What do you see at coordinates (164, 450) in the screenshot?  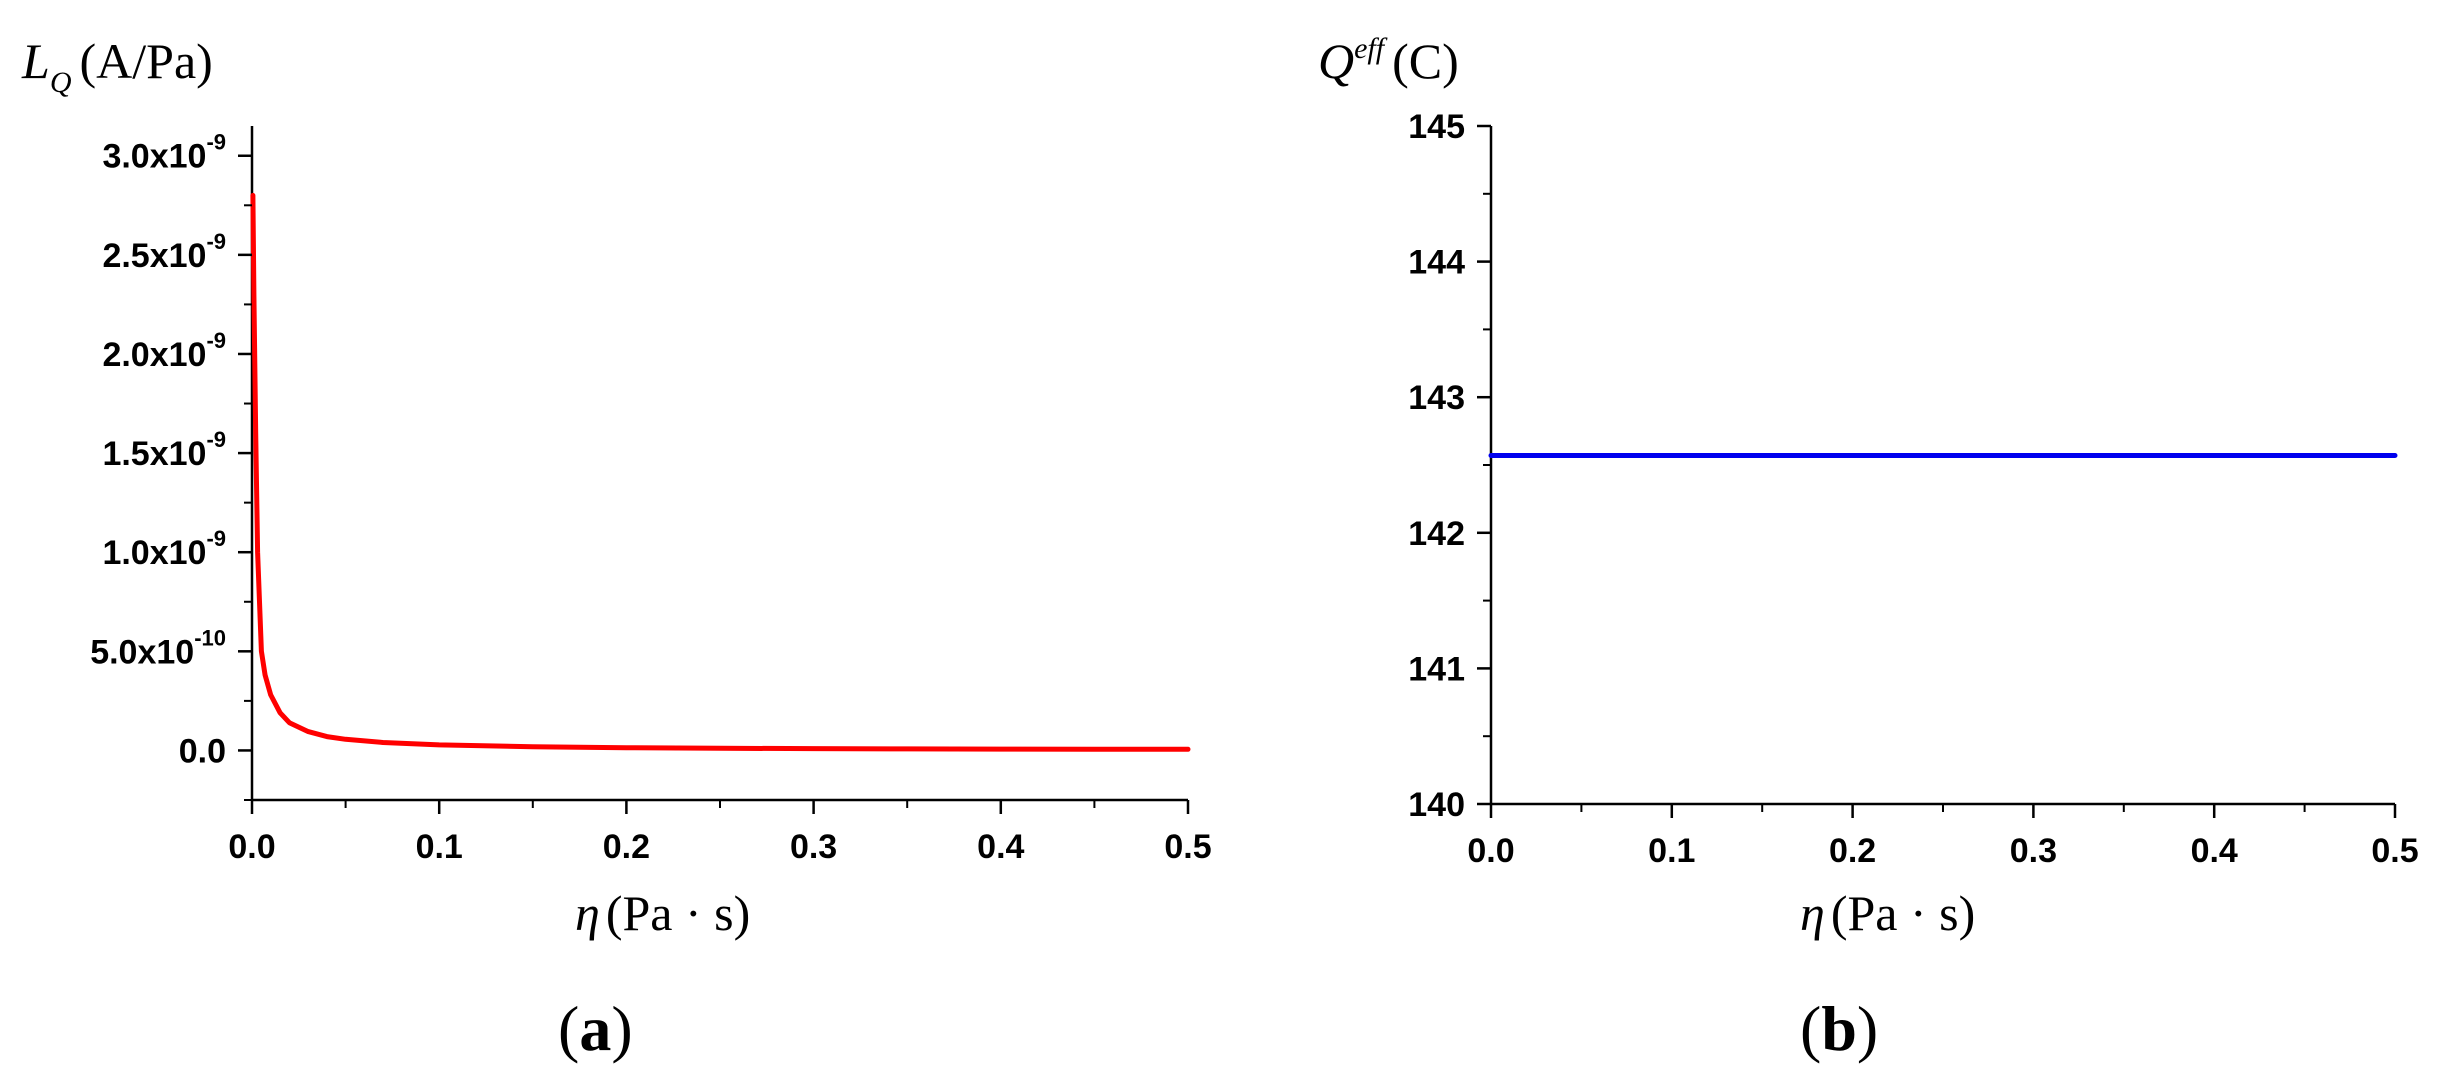 I see `panel-a-y-tick-label: 1.5x10⁻⁹` at bounding box center [164, 450].